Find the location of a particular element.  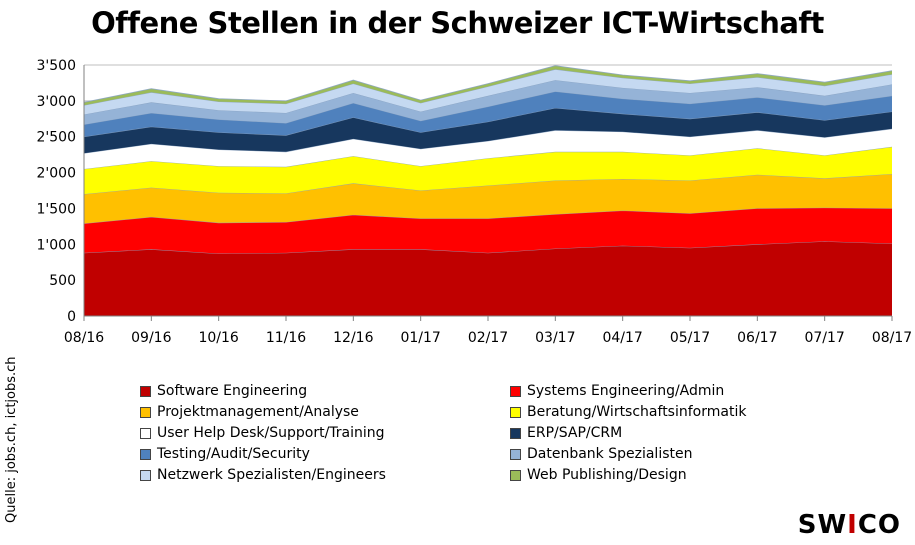

y-tick-label: 3'500 is located at coordinates (56, 66).